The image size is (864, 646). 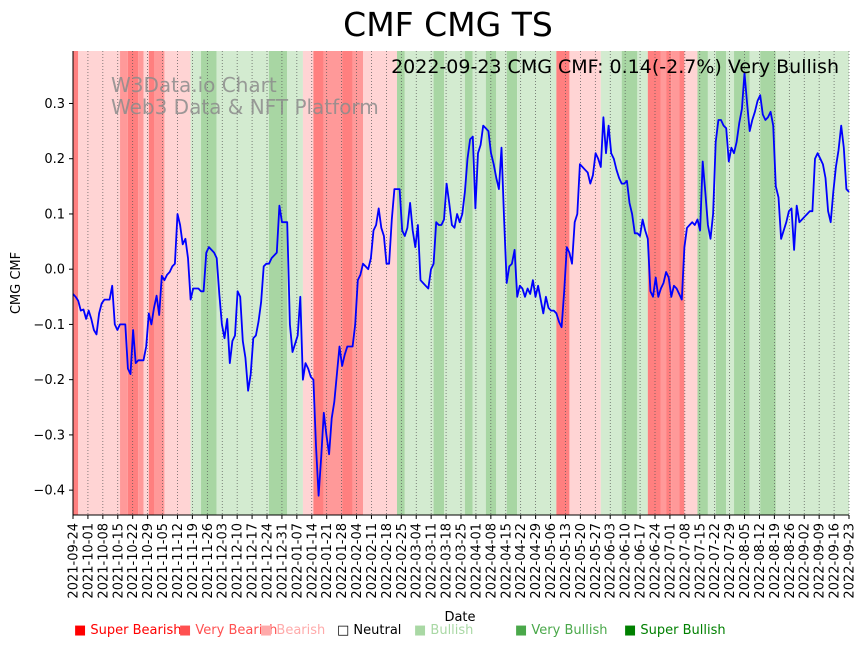 I want to click on legend-item-3: □ Neutral, so click(x=369, y=630).